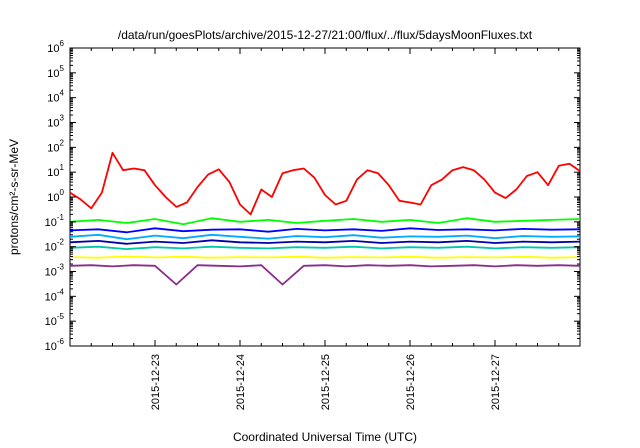 This screenshot has width=640, height=448. I want to click on y-tick-label: 10⁻³, so click(55, 271).